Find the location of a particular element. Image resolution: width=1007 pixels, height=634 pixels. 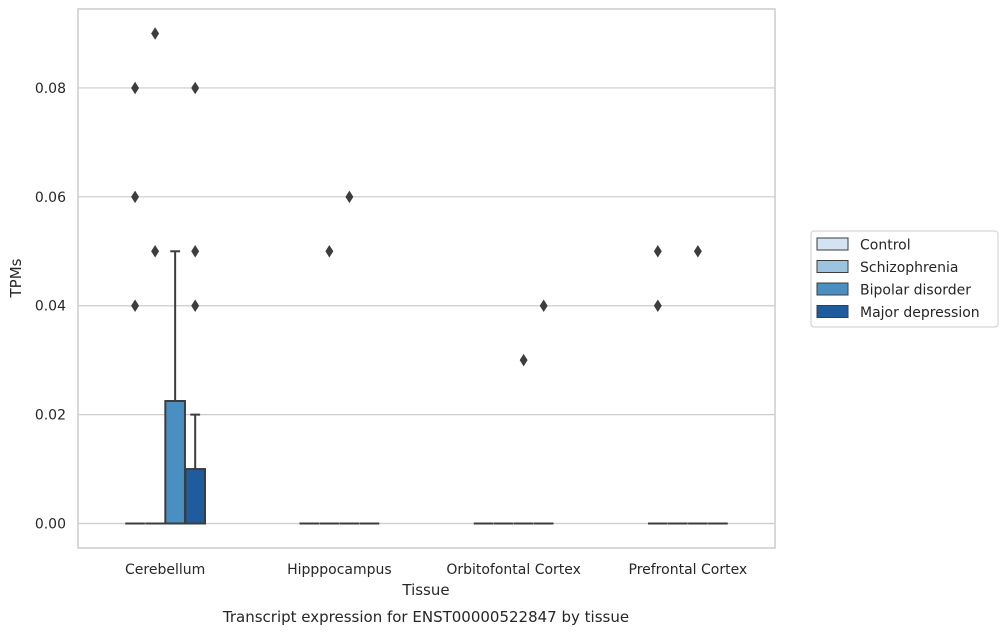

y-tick-labels: 0.00 0.02 0.04 0.06 0.08 is located at coordinates (50, 307).